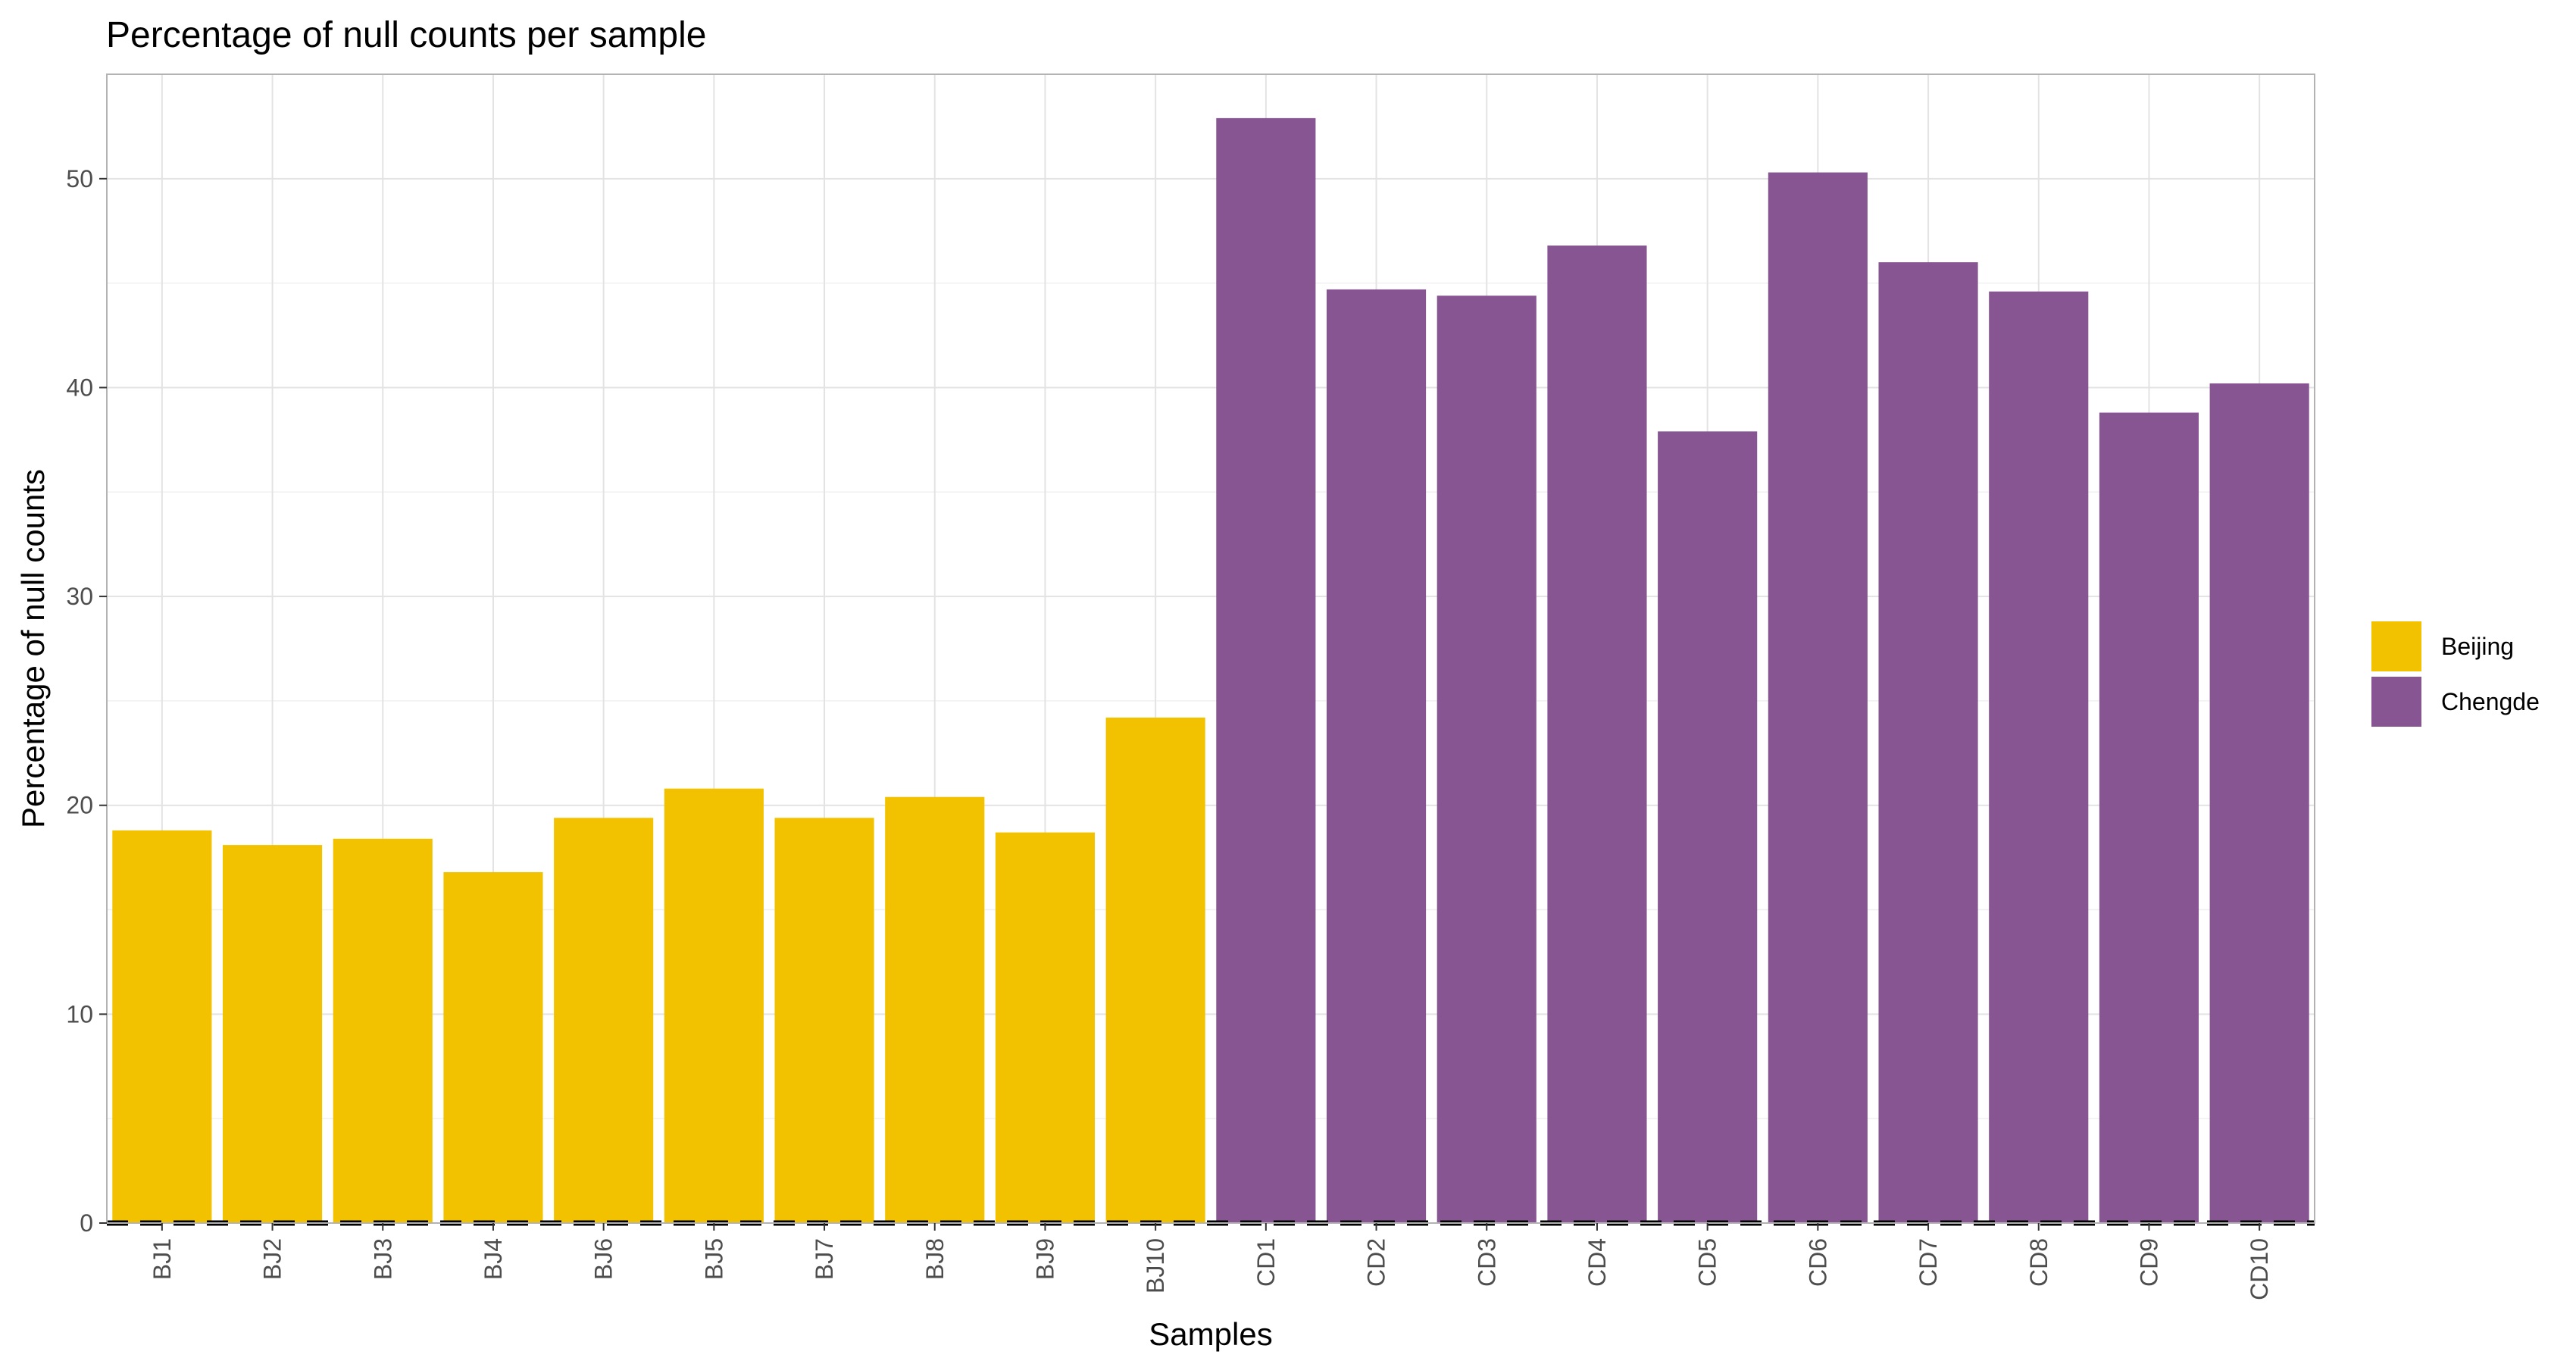  I want to click on bar-cd10, so click(2259, 803).